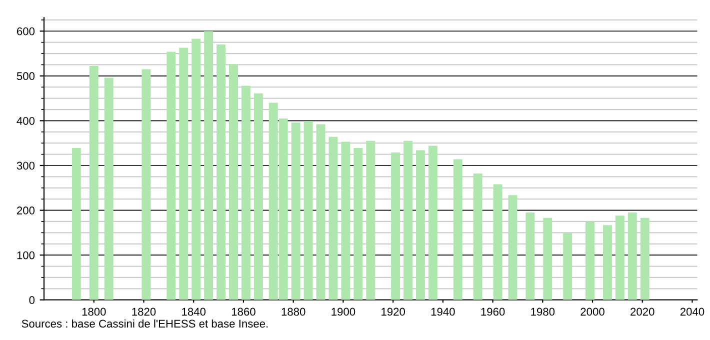 The image size is (710, 340). I want to click on y-tick-label: 300, so click(25, 166).